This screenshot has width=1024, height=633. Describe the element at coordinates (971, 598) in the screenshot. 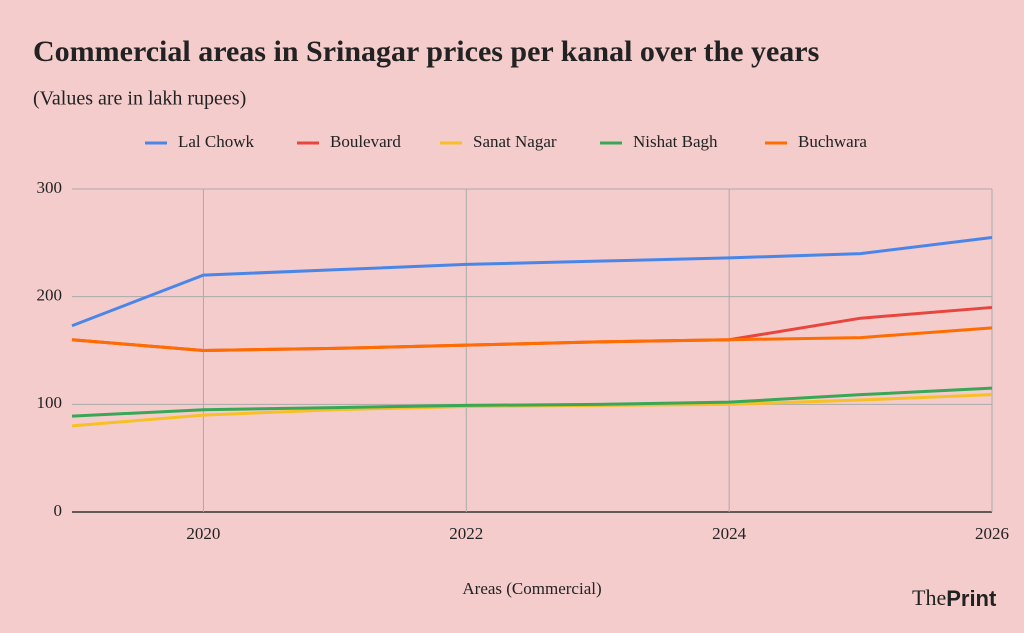

I see `brand-print: Print` at that location.